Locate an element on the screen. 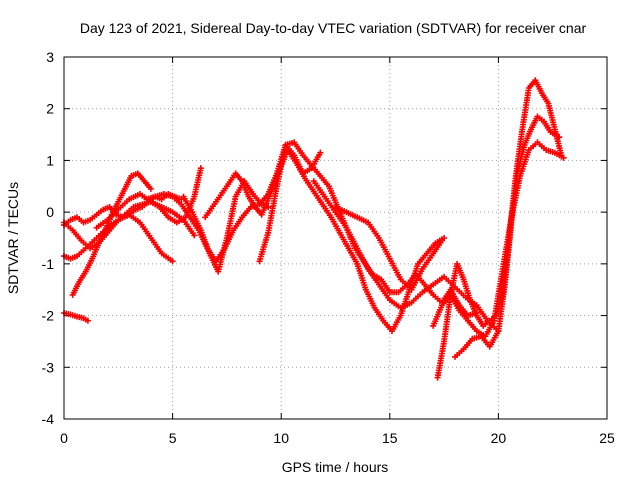 The width and height of the screenshot is (640, 480). y-tick-label: 0 is located at coordinates (50, 212).